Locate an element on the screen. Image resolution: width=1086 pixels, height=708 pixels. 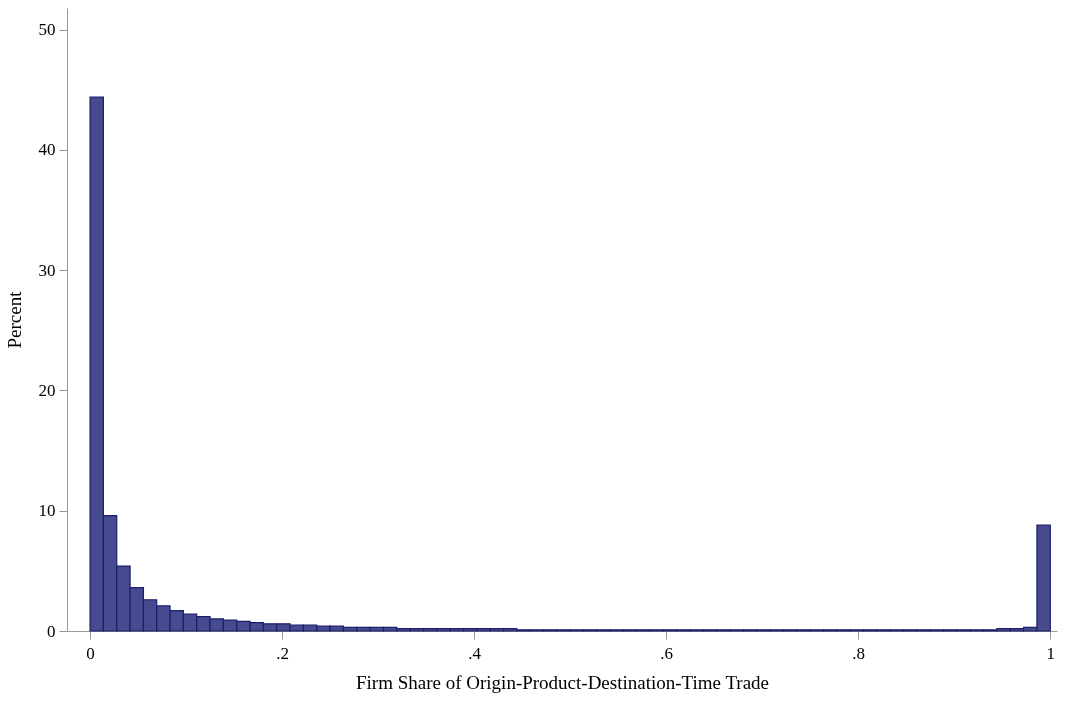
x-tick-label: .8 is located at coordinates (859, 653).